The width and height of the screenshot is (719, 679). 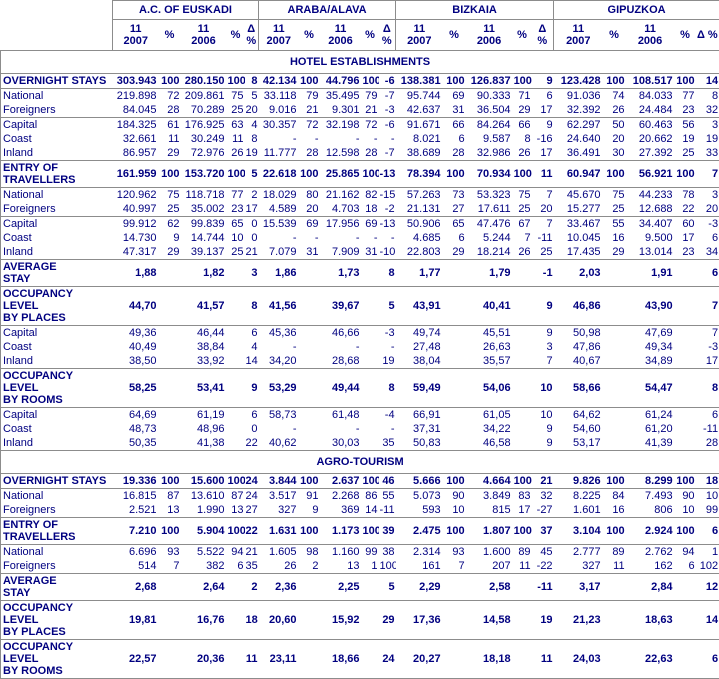 I want to click on cell-value-2006: 118.718, so click(x=204, y=195).